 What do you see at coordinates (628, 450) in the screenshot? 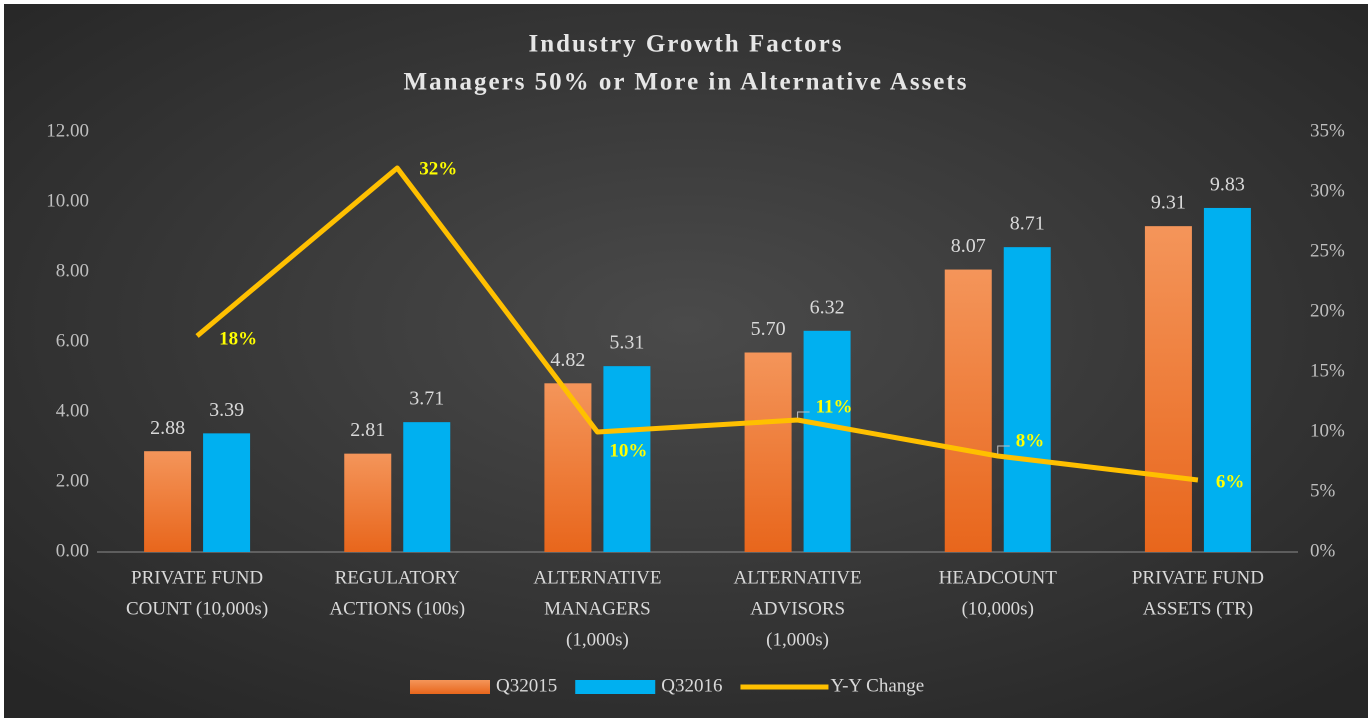
I see `line-value-label: 10%` at bounding box center [628, 450].